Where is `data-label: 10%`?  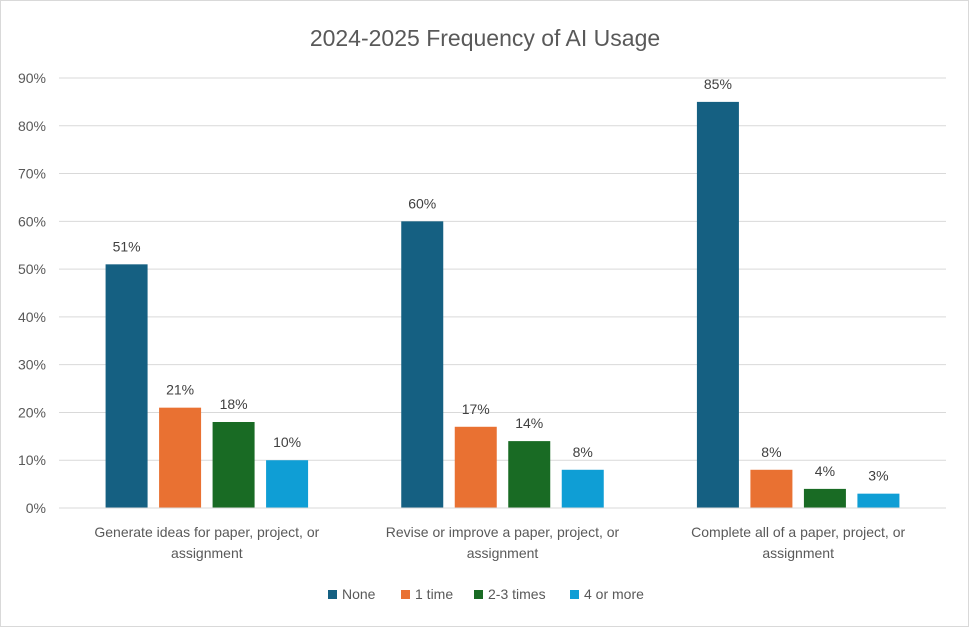 data-label: 10% is located at coordinates (287, 442).